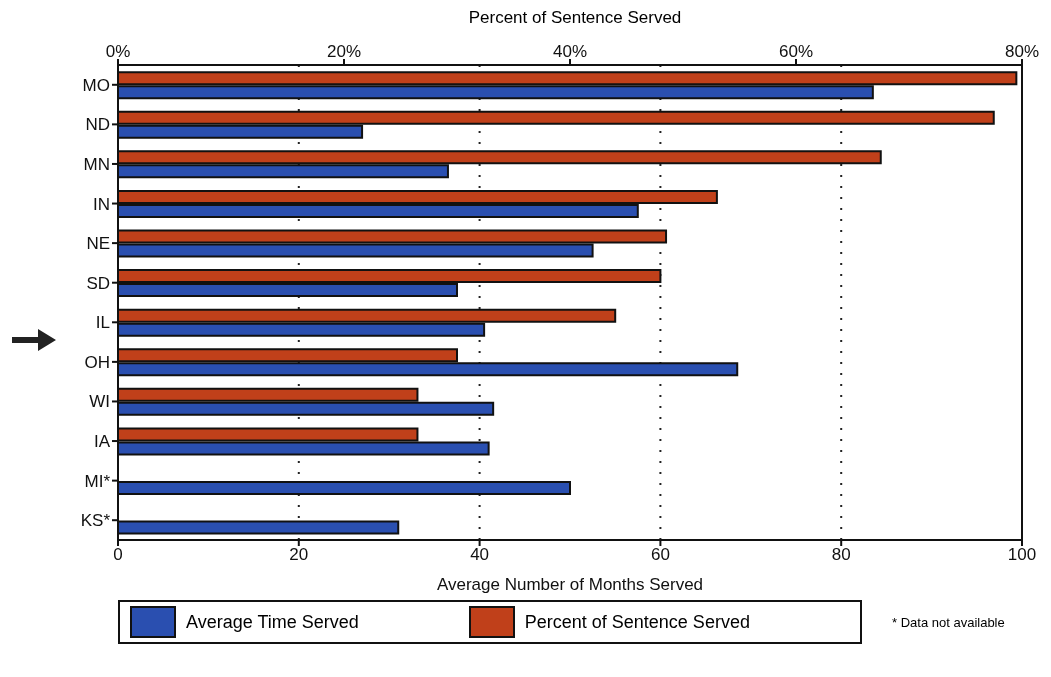  What do you see at coordinates (98, 283) in the screenshot?
I see `y-tick-label: SD` at bounding box center [98, 283].